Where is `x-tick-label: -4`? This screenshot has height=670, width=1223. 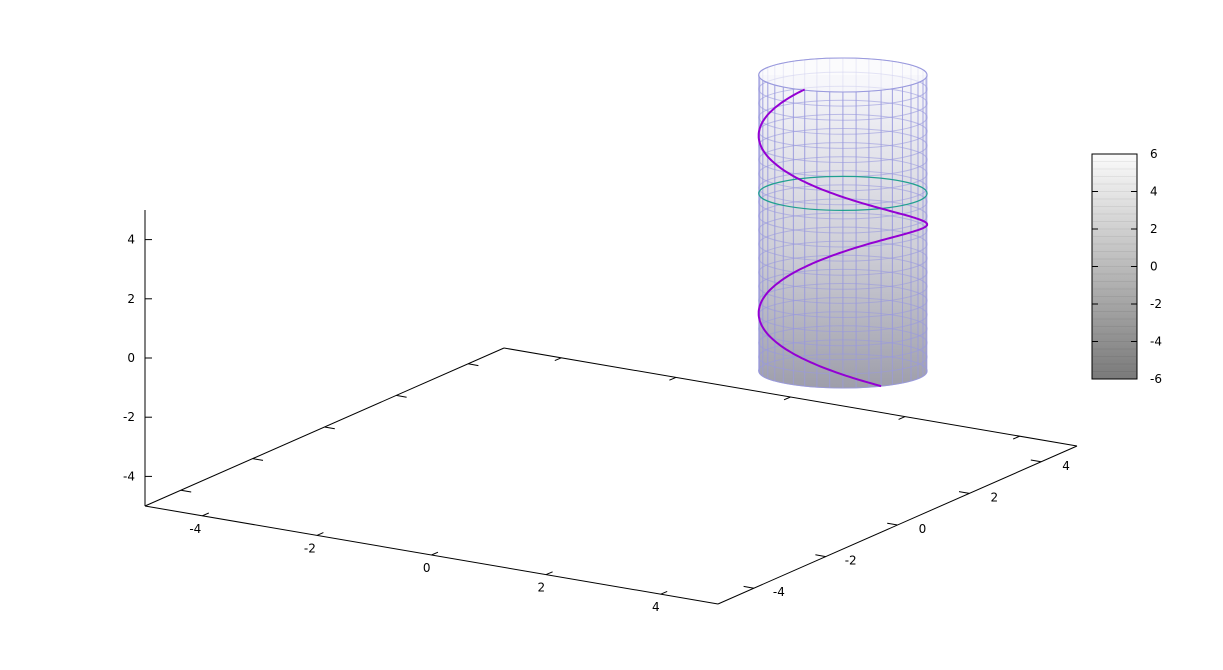
x-tick-label: -4 is located at coordinates (195, 529).